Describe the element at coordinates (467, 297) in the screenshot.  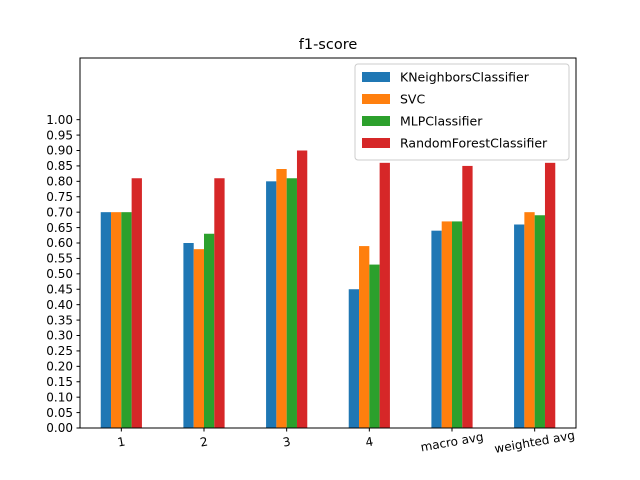
I see `bar-RandomForestClassifier-macro avg` at that location.